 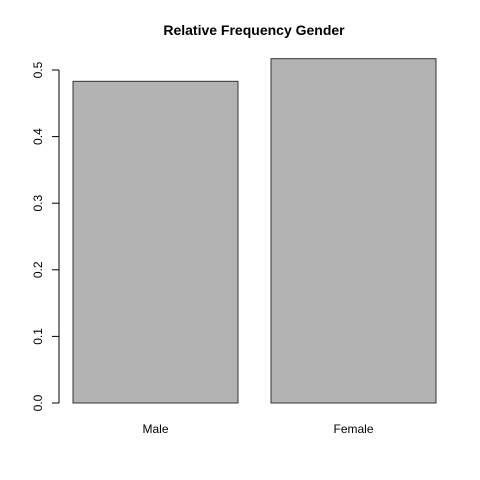 I want to click on y-tick-label: 0.5, so click(x=38, y=69).